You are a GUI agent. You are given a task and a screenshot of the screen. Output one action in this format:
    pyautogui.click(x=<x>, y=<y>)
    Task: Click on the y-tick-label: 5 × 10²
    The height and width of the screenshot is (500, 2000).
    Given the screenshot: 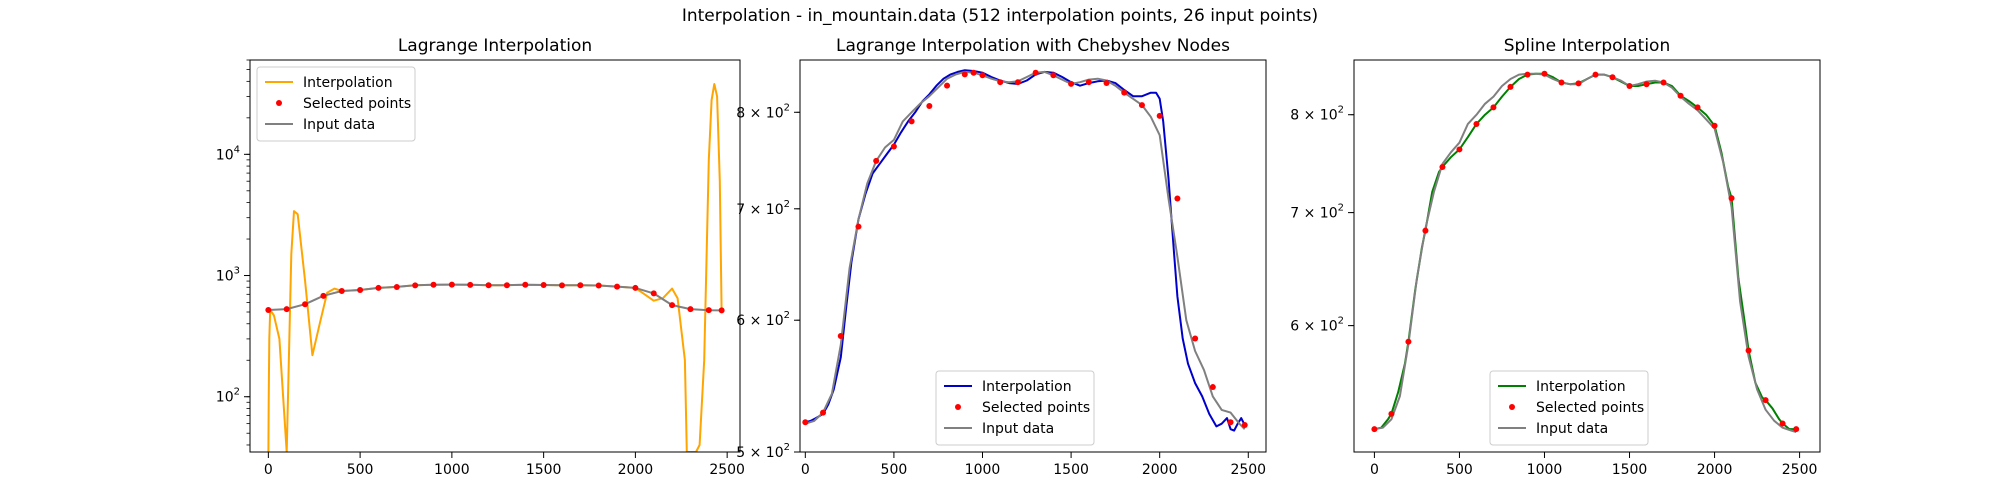 What is the action you would take?
    pyautogui.click(x=763, y=451)
    